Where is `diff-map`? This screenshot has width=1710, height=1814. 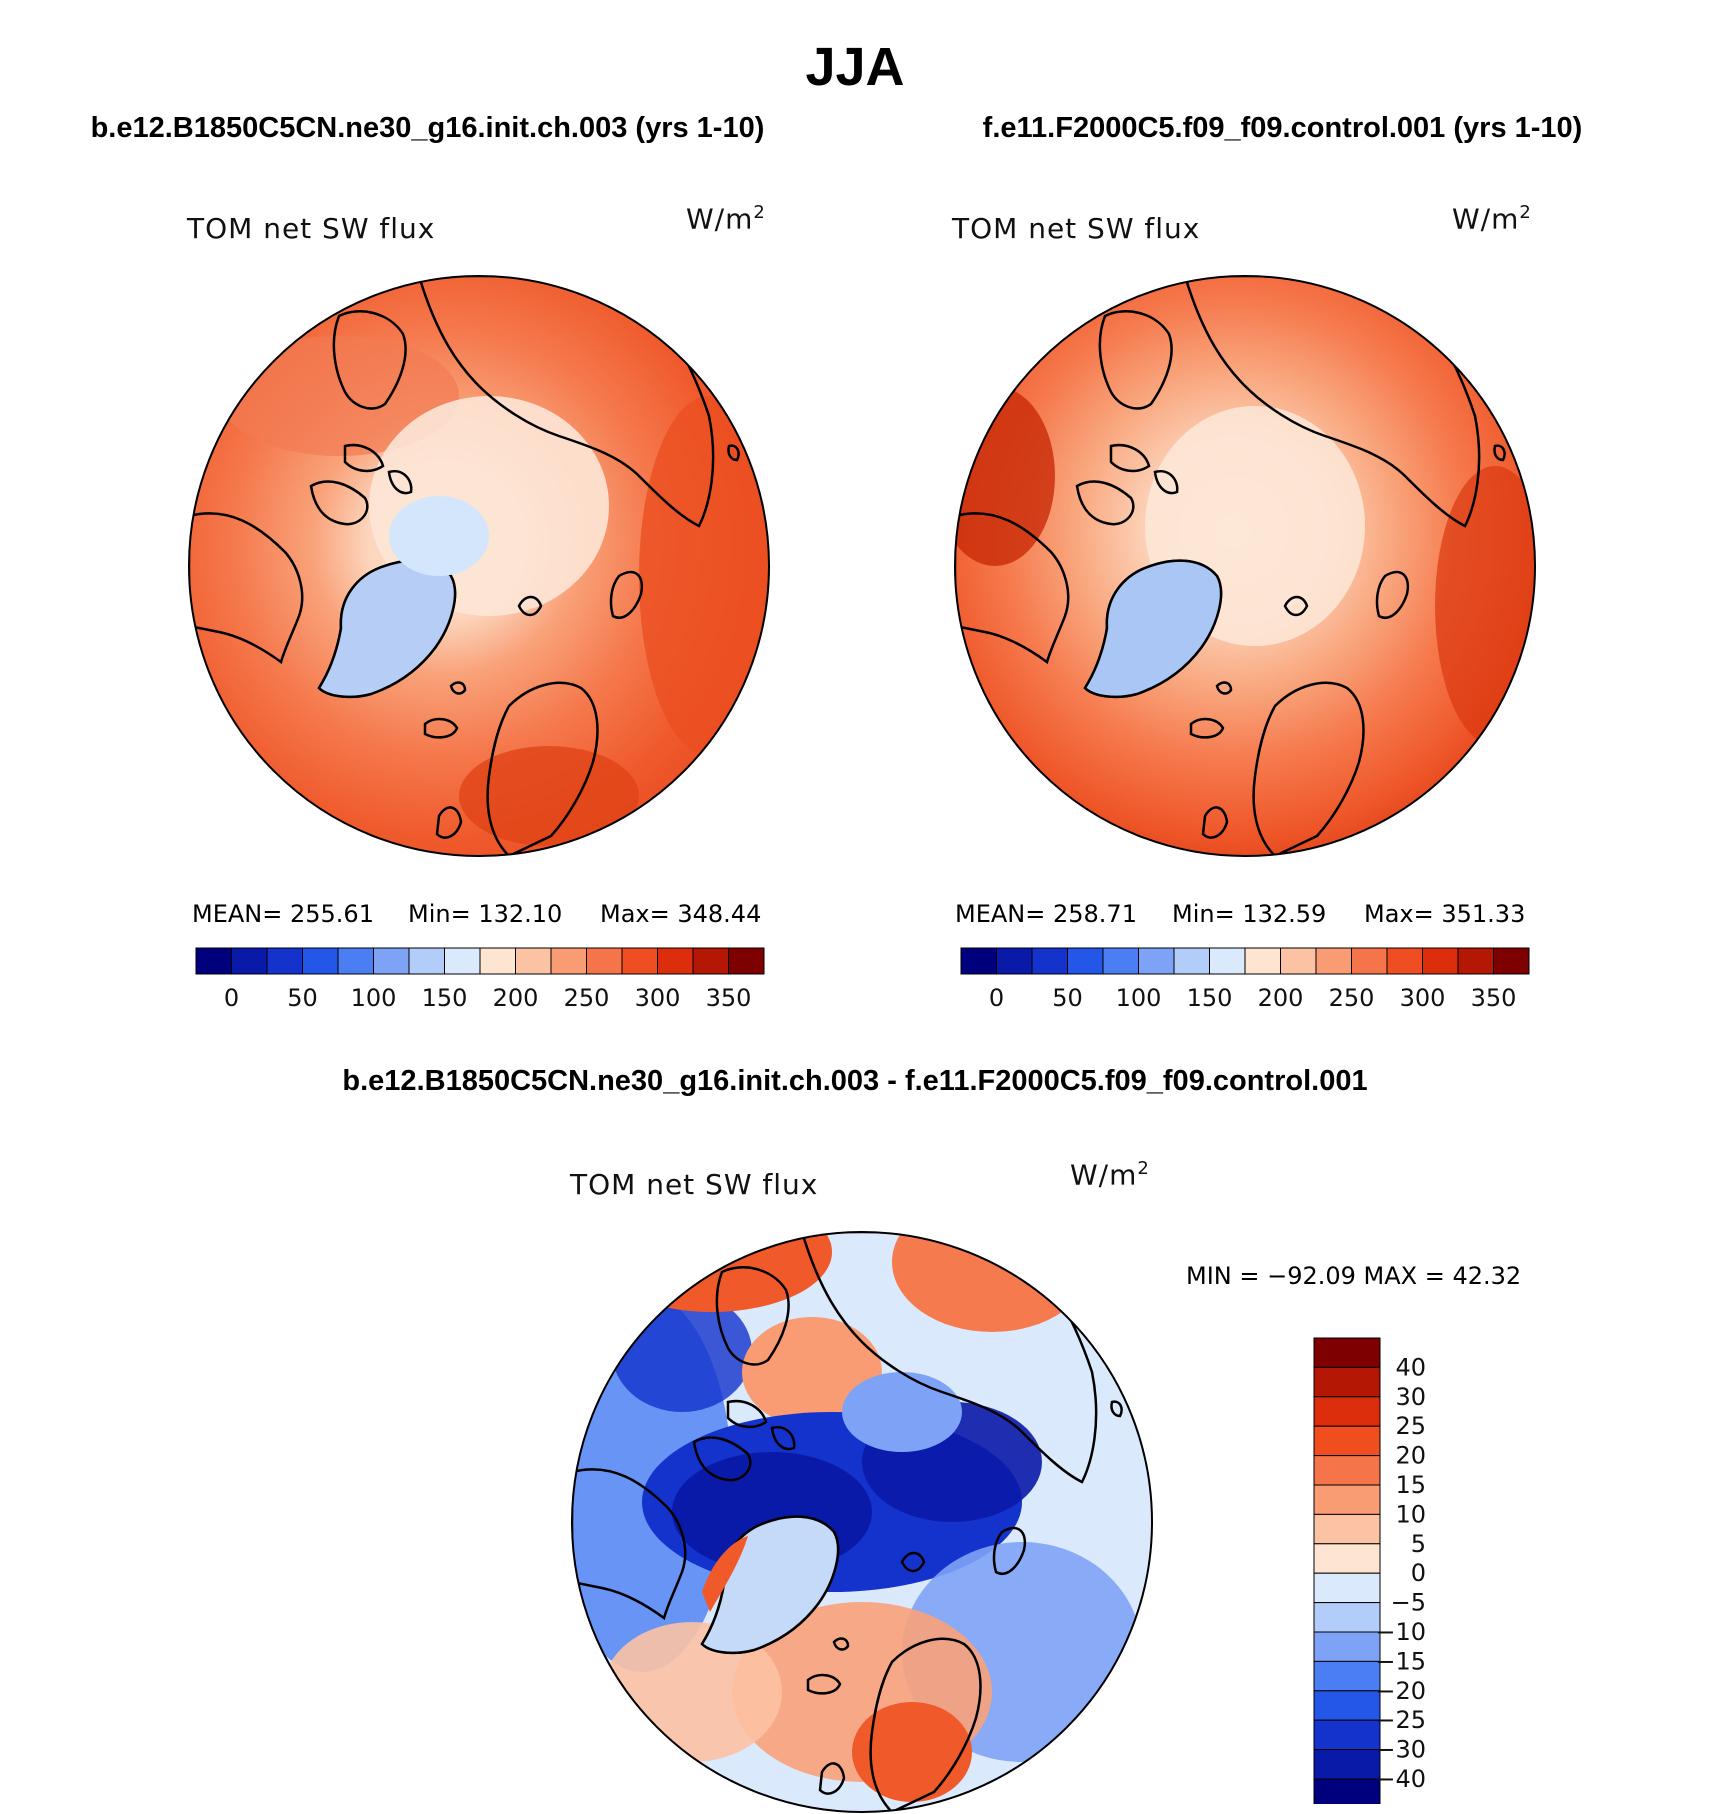 diff-map is located at coordinates (862, 1522).